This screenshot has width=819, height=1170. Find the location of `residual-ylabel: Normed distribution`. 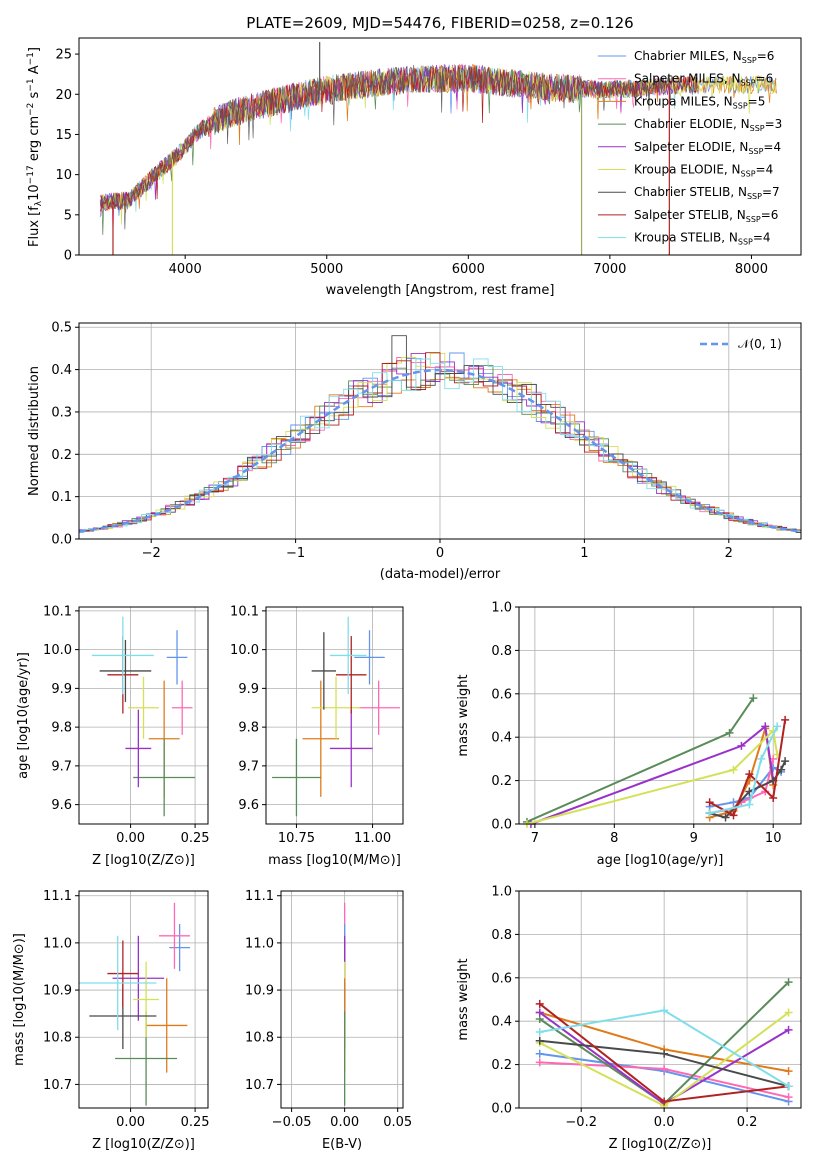

residual-ylabel: Normed distribution is located at coordinates (34, 431).